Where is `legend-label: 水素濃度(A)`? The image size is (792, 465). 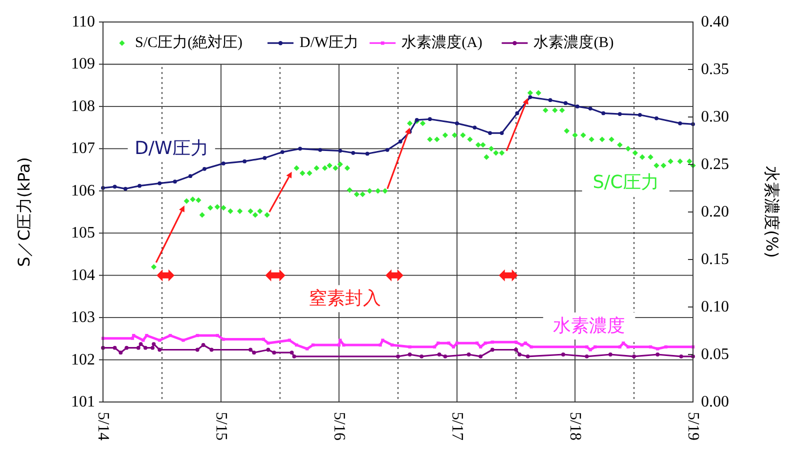
legend-label: 水素濃度(A) is located at coordinates (442, 43).